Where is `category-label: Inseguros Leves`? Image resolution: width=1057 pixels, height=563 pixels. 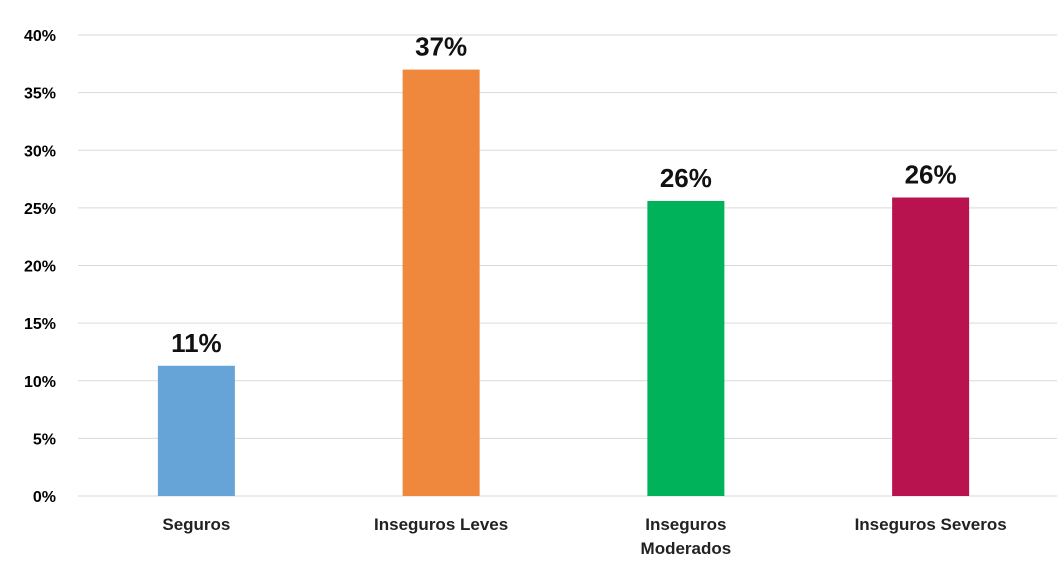
category-label: Inseguros Leves is located at coordinates (441, 524).